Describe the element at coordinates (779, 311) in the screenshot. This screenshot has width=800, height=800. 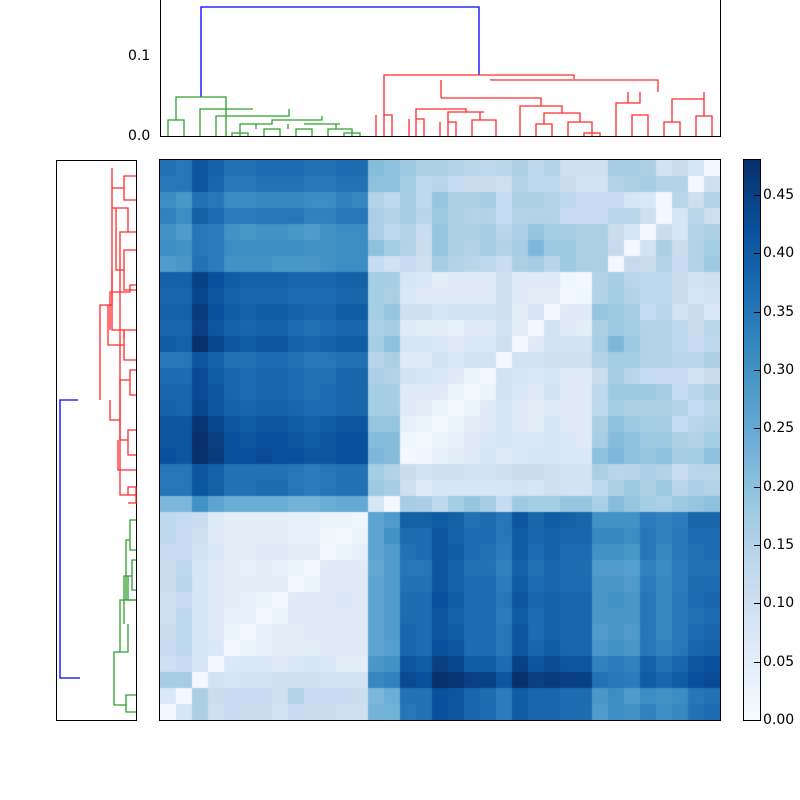
I see `colorbar-tick-label: 0.35` at that location.